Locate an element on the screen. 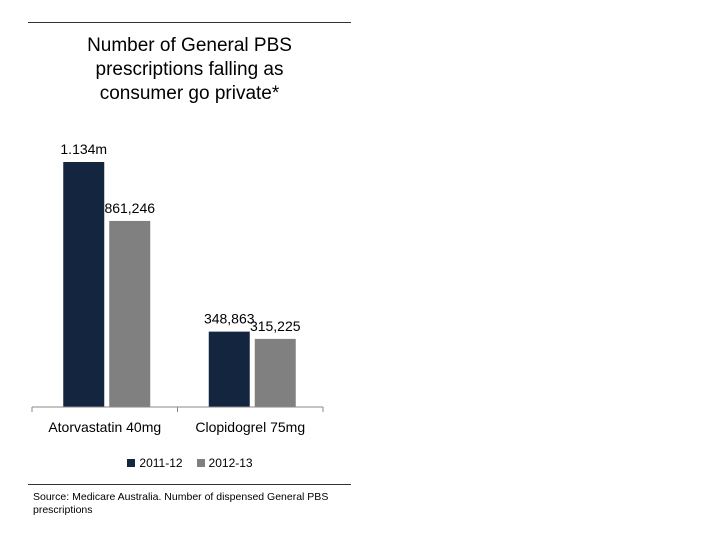 The height and width of the screenshot is (540, 720). legend-item-2011-12: 2011-12 is located at coordinates (155, 463).